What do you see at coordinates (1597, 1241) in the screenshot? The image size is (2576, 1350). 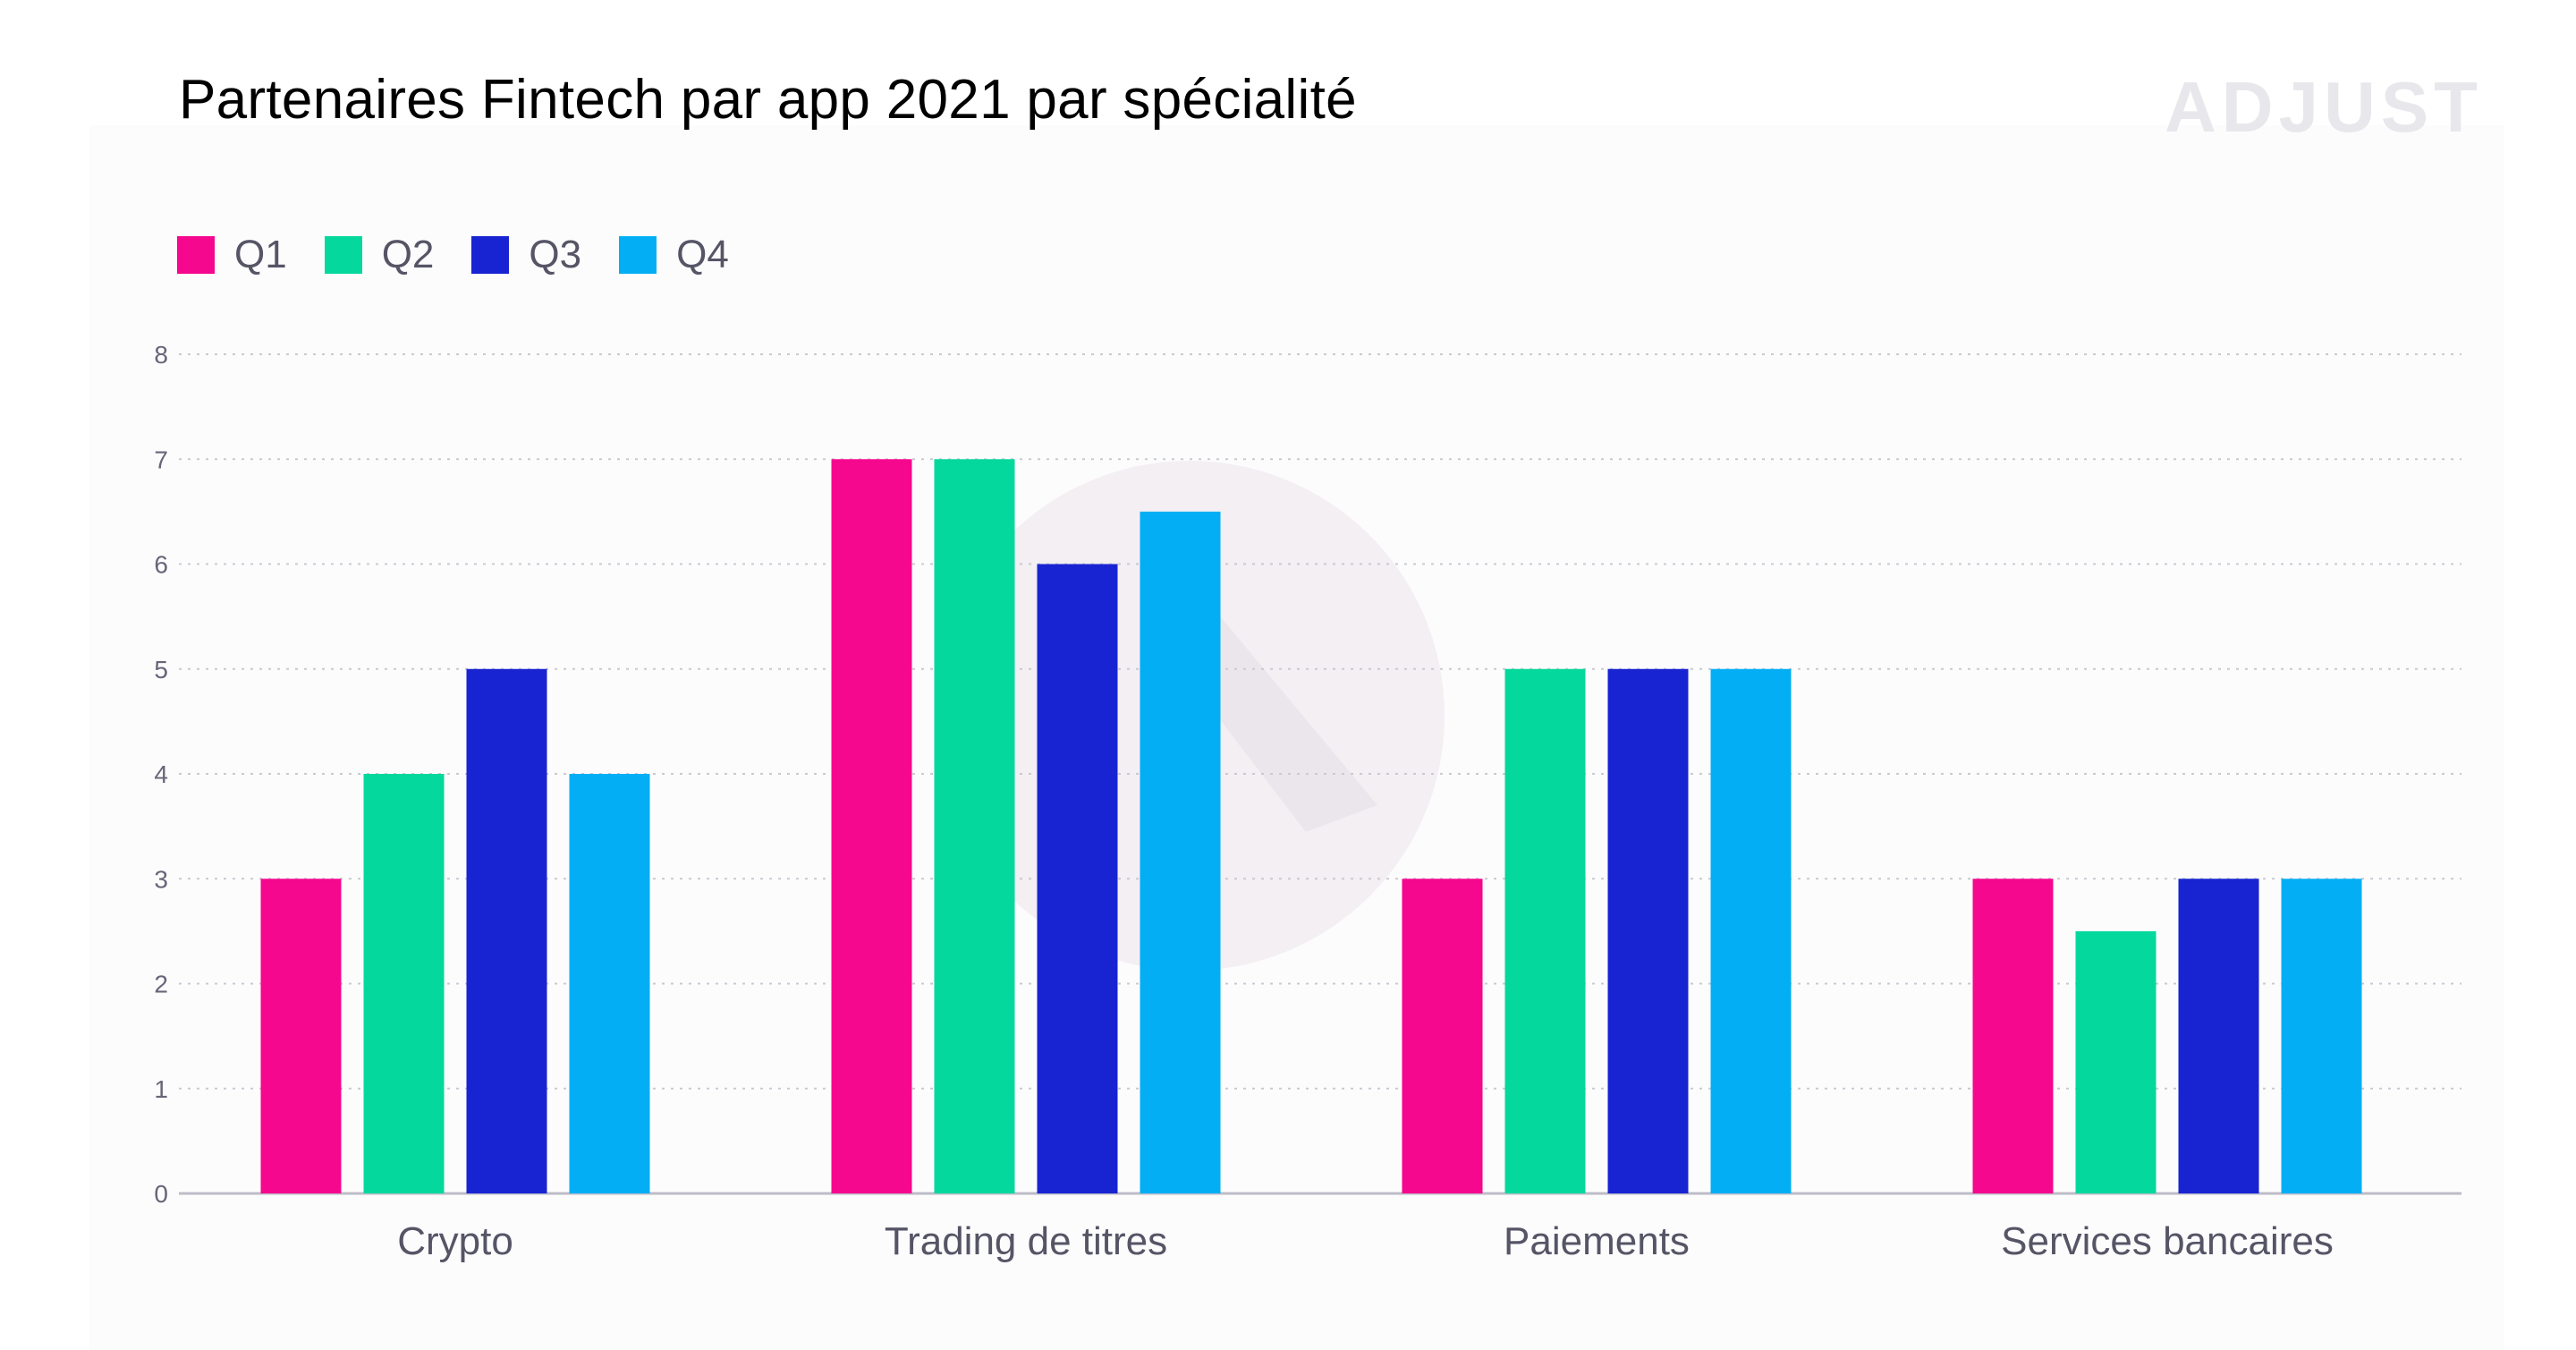 I see `x-category-label: Paiements` at bounding box center [1597, 1241].